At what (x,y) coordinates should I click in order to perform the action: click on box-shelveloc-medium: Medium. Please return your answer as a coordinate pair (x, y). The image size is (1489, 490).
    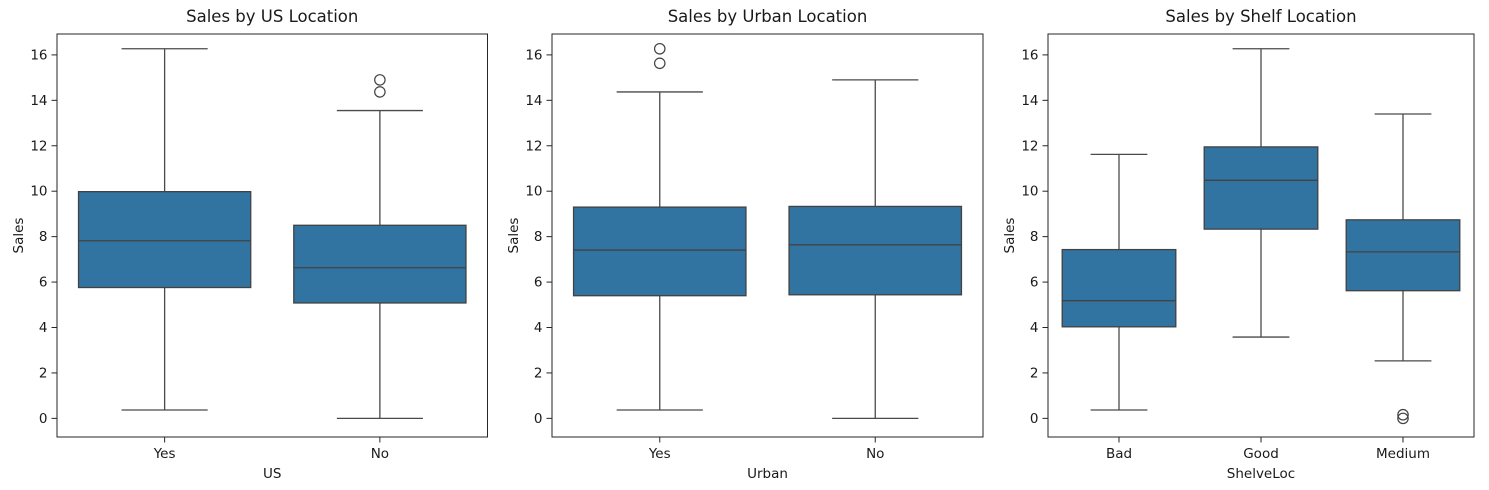
    Looking at the image, I should click on (1403, 287).